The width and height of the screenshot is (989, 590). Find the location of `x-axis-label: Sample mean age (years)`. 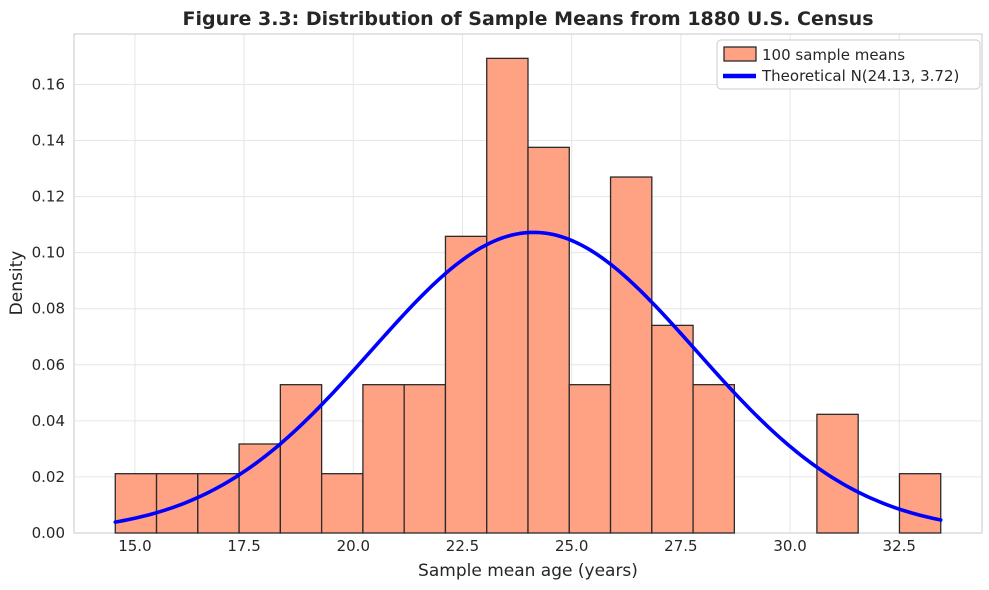

x-axis-label: Sample mean age (years) is located at coordinates (528, 571).